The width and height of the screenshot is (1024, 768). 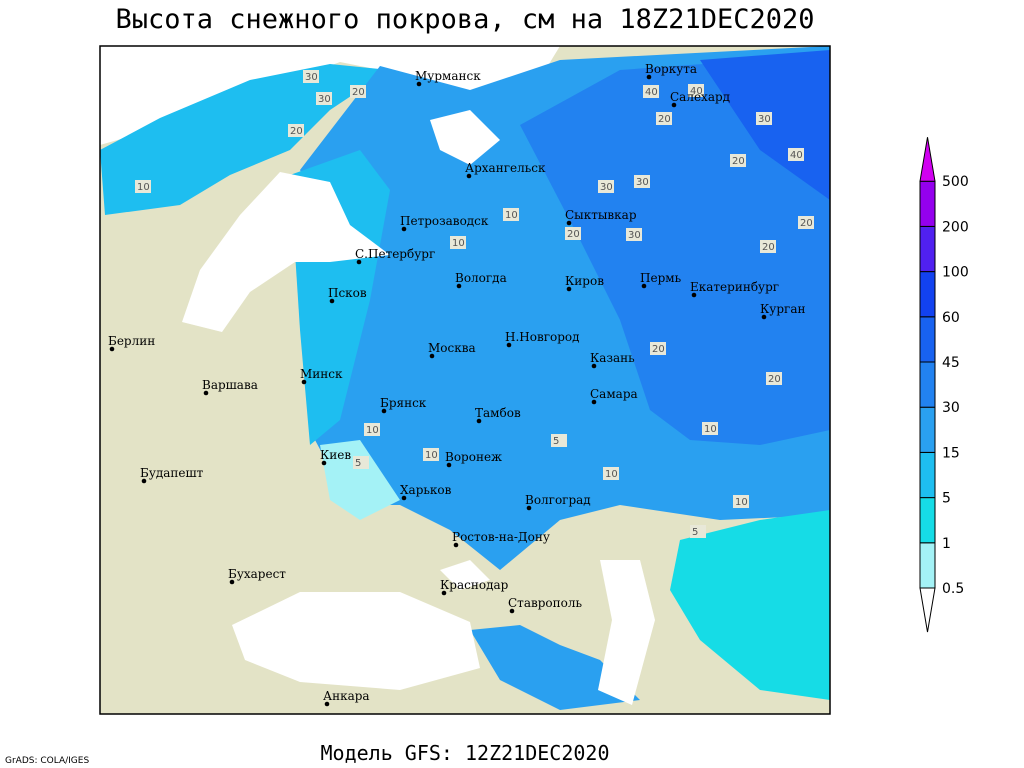 I want to click on colorbar-label: 5, so click(x=946, y=499).